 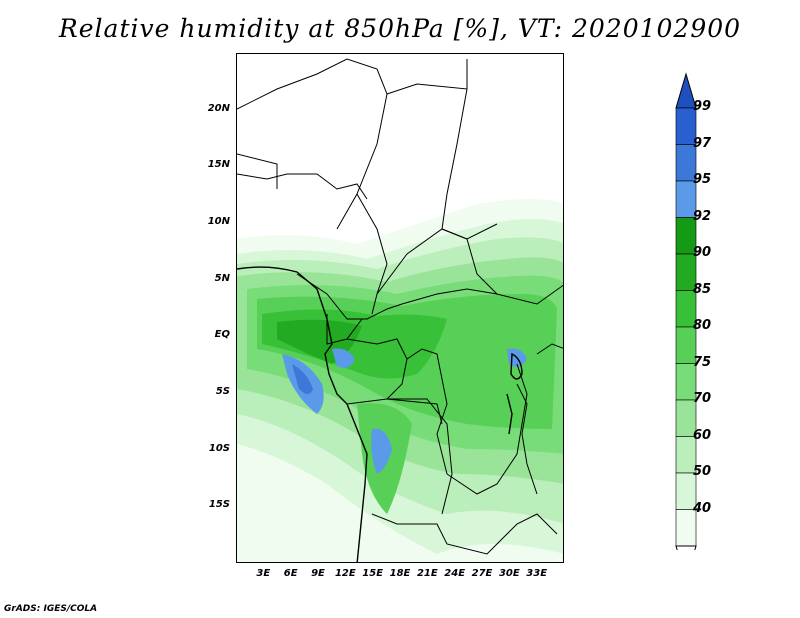 What do you see at coordinates (702, 289) in the screenshot?
I see `colorbar-level-label: 85` at bounding box center [702, 289].